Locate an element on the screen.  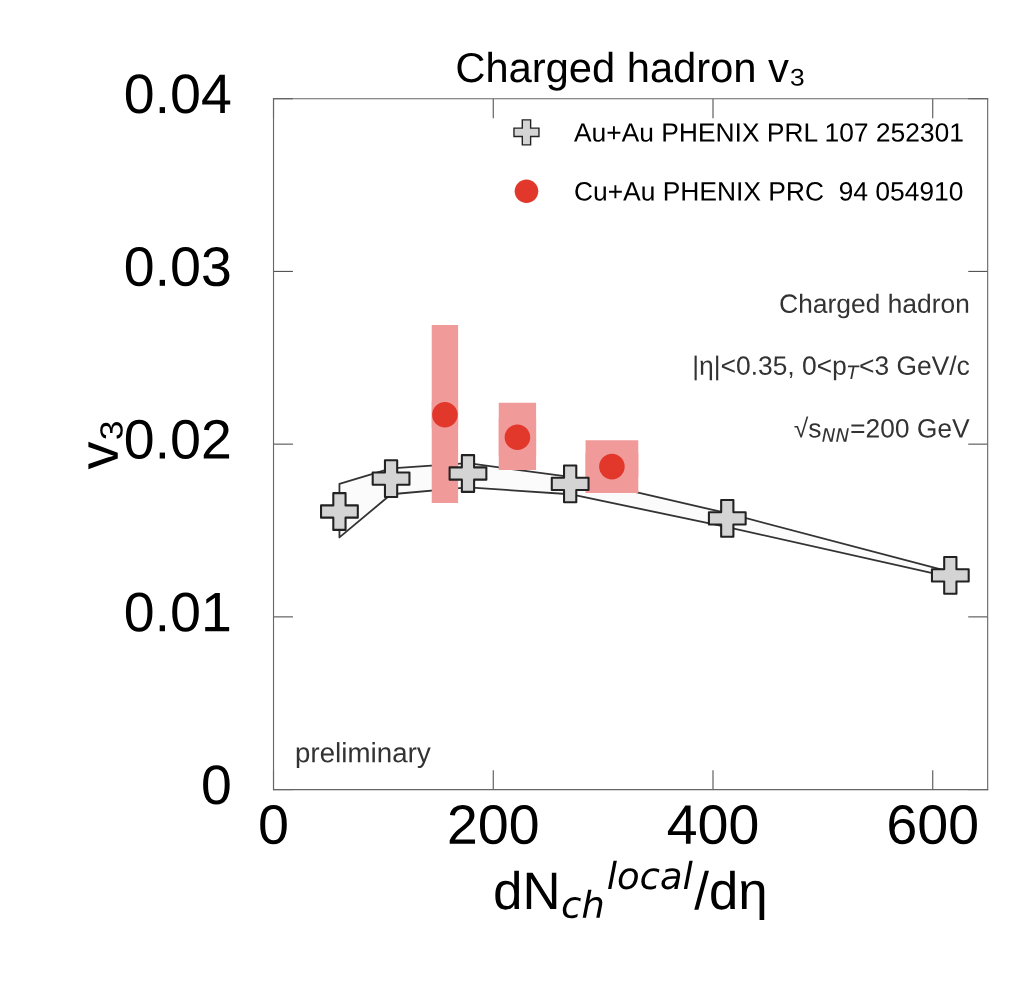
annotation: Charged hadron is located at coordinates (874, 306).